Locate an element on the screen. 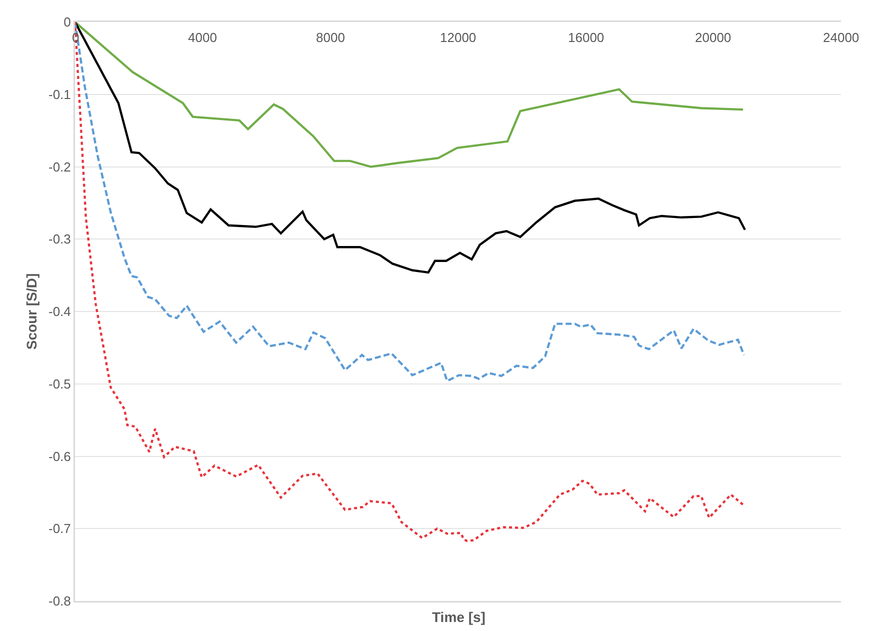 The height and width of the screenshot is (631, 871). y-tick-label: -0.2 is located at coordinates (59, 166).